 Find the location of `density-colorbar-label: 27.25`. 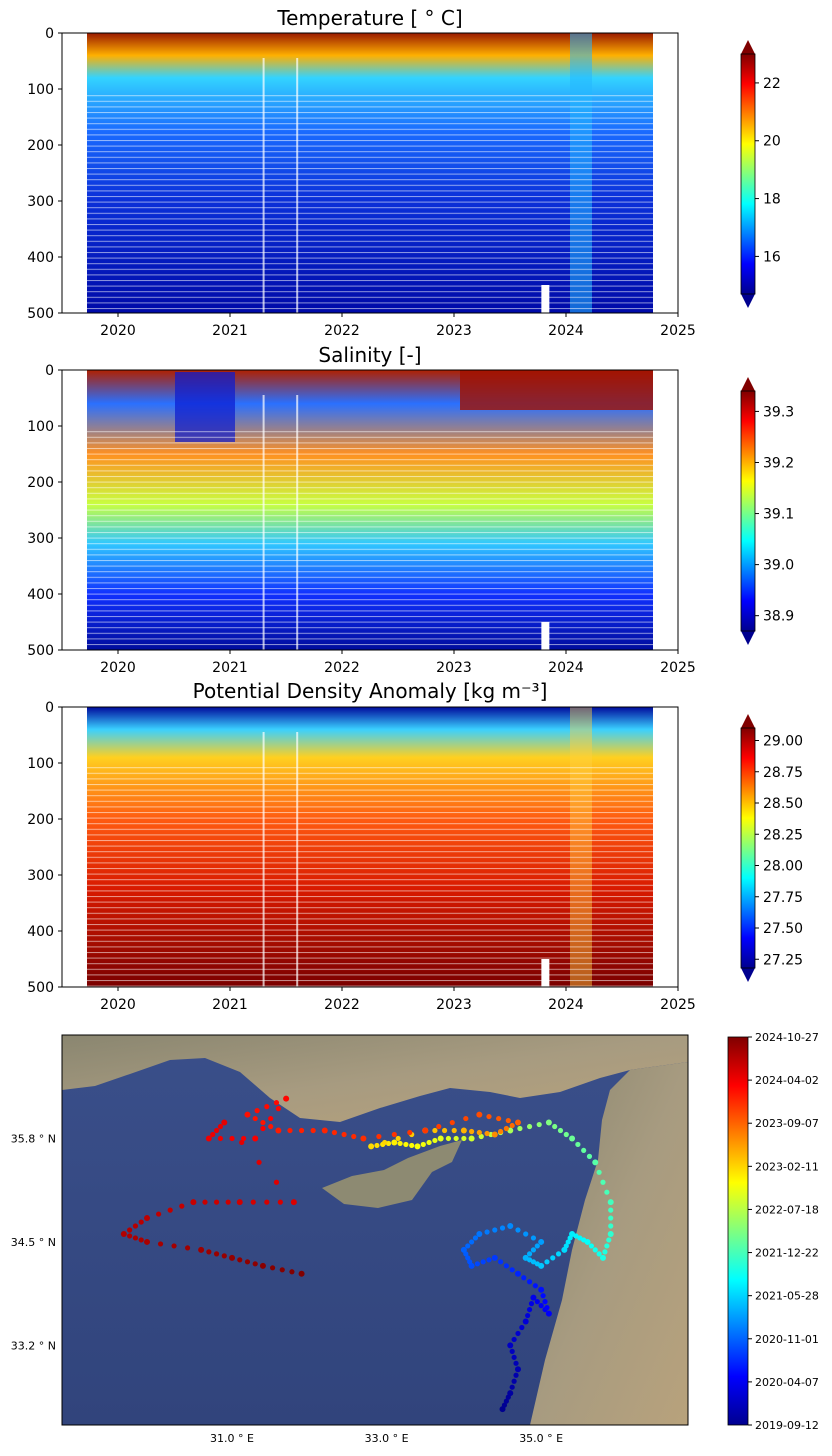

density-colorbar-label: 27.25 is located at coordinates (783, 960).